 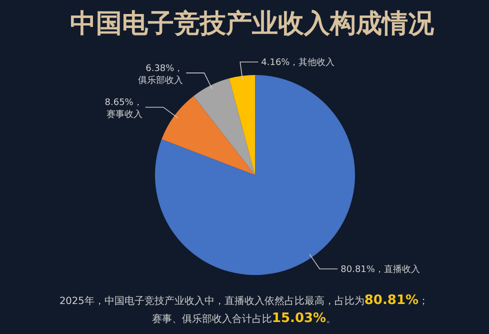 I want to click on annotation: 2025年，中国电子竞技产业收入中，直播收入依然占比最高，占比为80.81%；, so click(x=244, y=300).